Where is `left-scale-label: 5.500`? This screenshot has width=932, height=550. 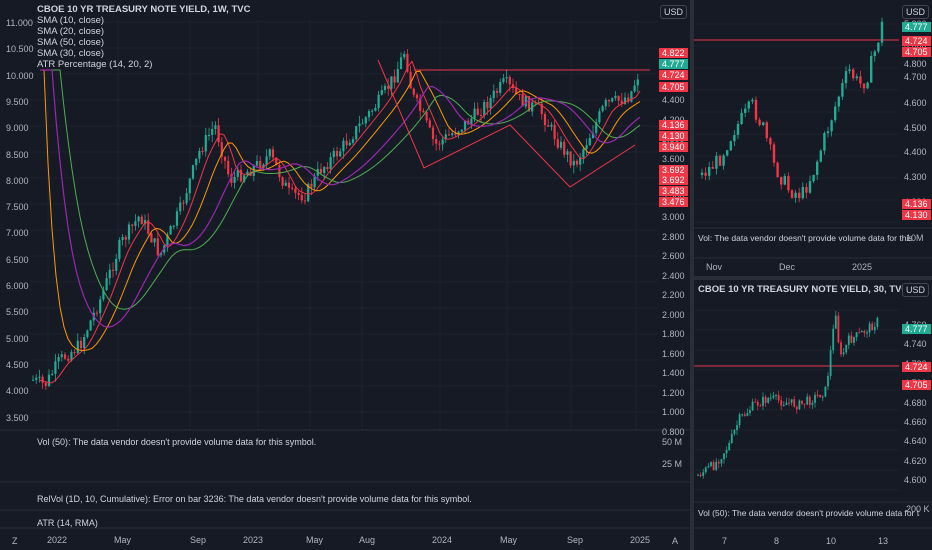
left-scale-label: 5.500 is located at coordinates (17, 312).